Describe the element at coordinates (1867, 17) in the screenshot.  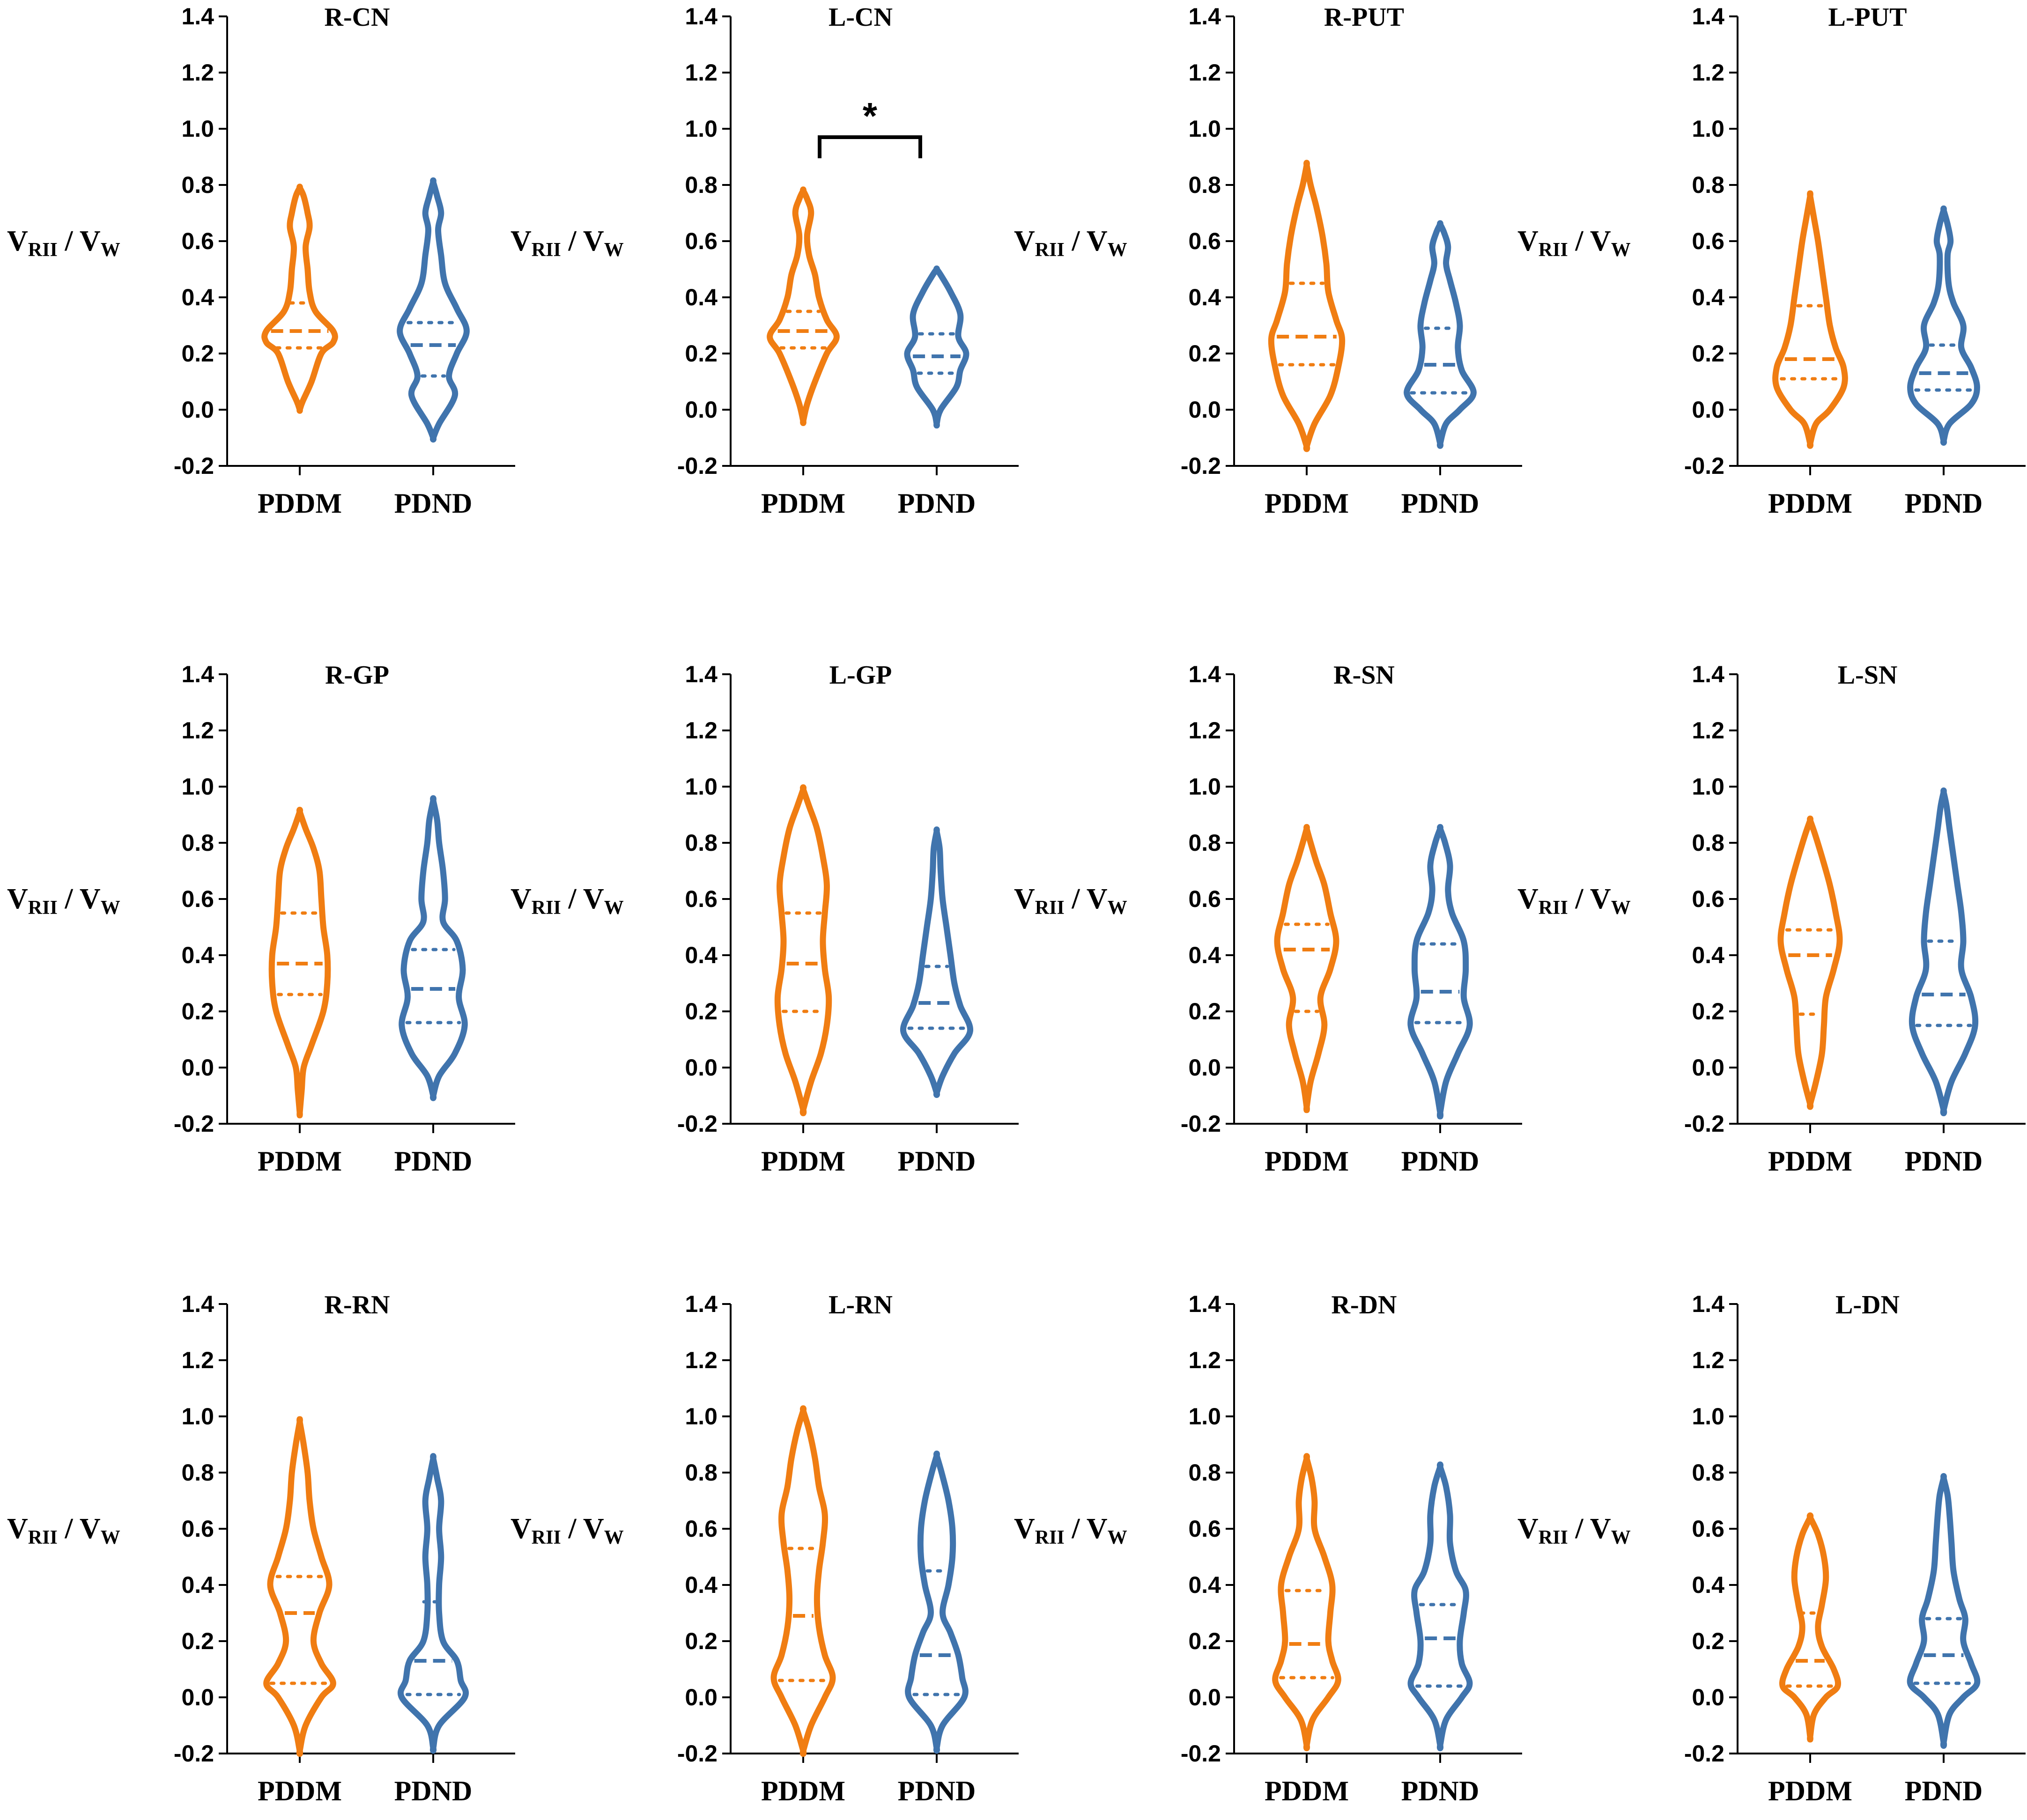
I see `panel-title: L-PUT` at that location.